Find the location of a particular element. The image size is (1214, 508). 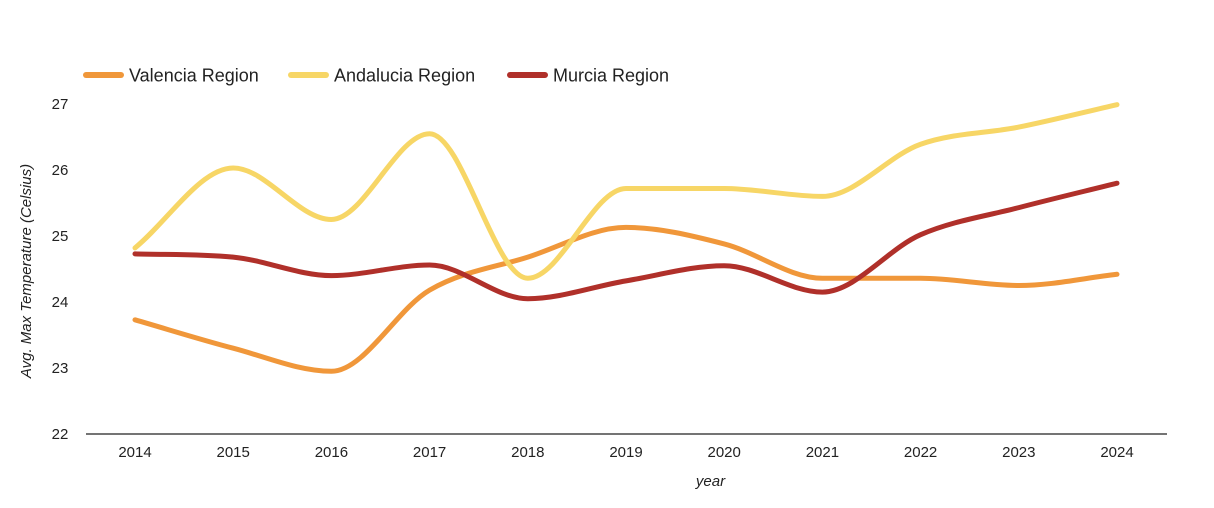

x-tick-label: 2021 is located at coordinates (822, 452).